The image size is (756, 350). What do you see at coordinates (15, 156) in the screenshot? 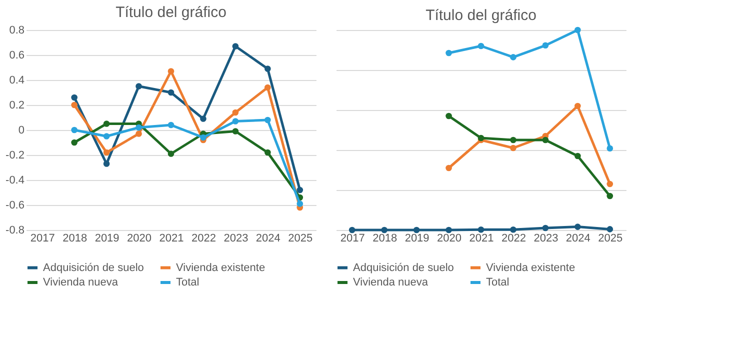
I see `y-tick-label: -0.2` at bounding box center [15, 156].